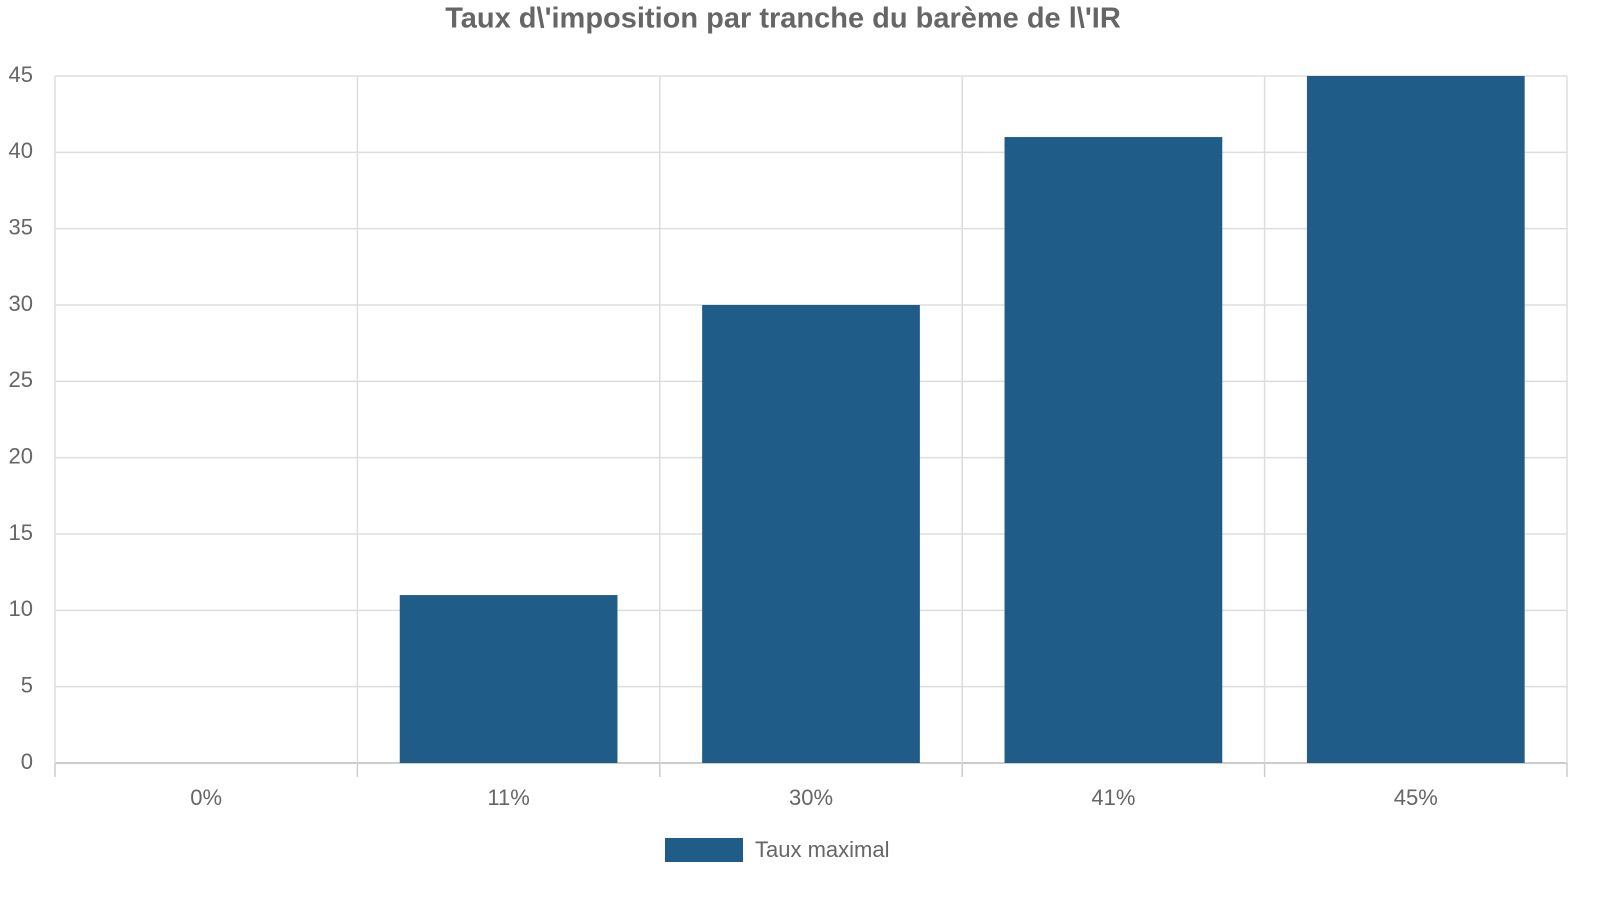  I want to click on x-tick-label: 0%, so click(206, 797).